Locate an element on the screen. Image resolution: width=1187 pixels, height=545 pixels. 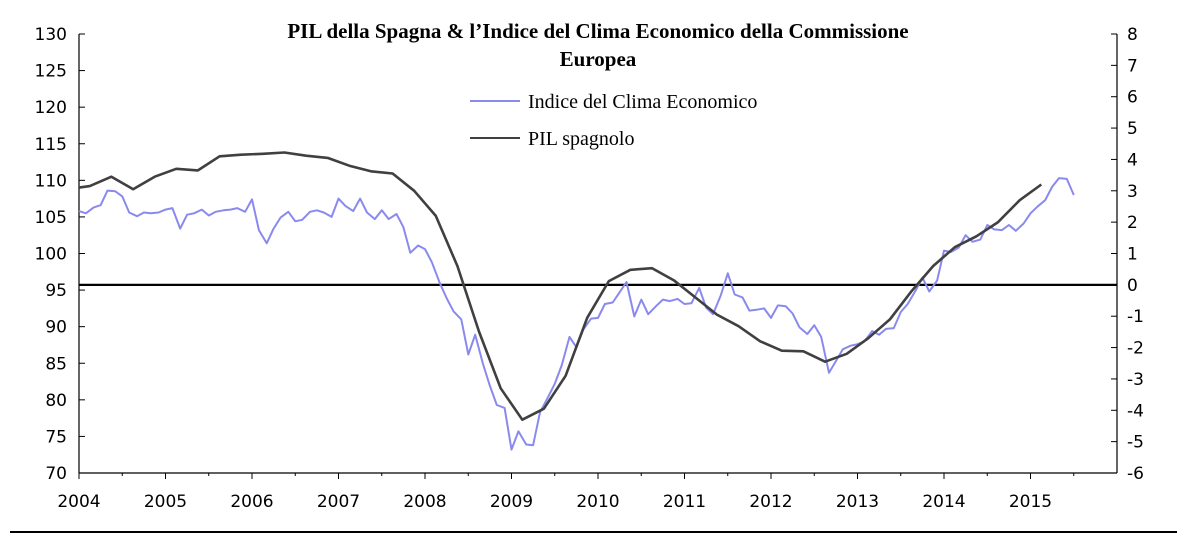
x-tick-label: 2008 is located at coordinates (424, 502).